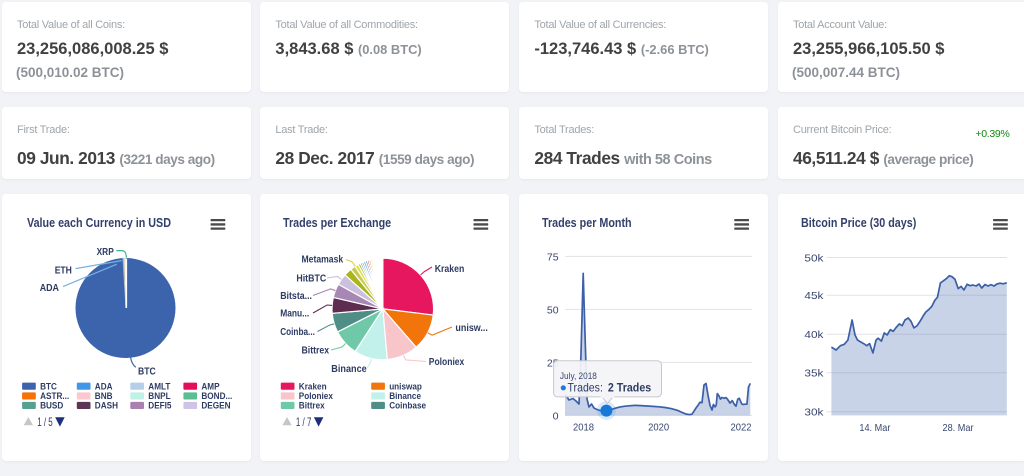 This screenshot has width=1024, height=476. What do you see at coordinates (814, 335) in the screenshot?
I see `svg-text: 40k` at bounding box center [814, 335].